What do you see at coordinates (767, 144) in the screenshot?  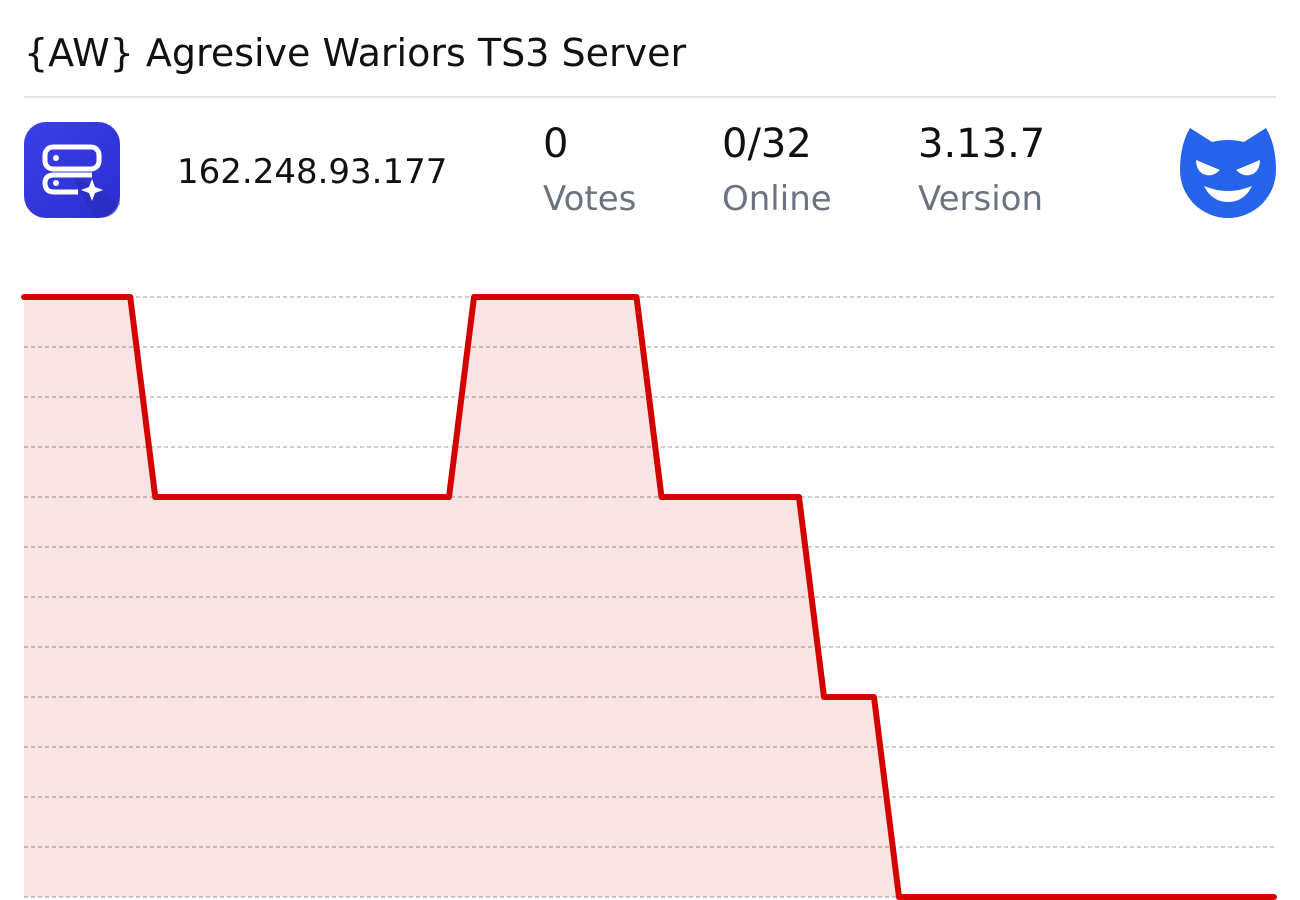 I see `stat-value: 0/32` at bounding box center [767, 144].